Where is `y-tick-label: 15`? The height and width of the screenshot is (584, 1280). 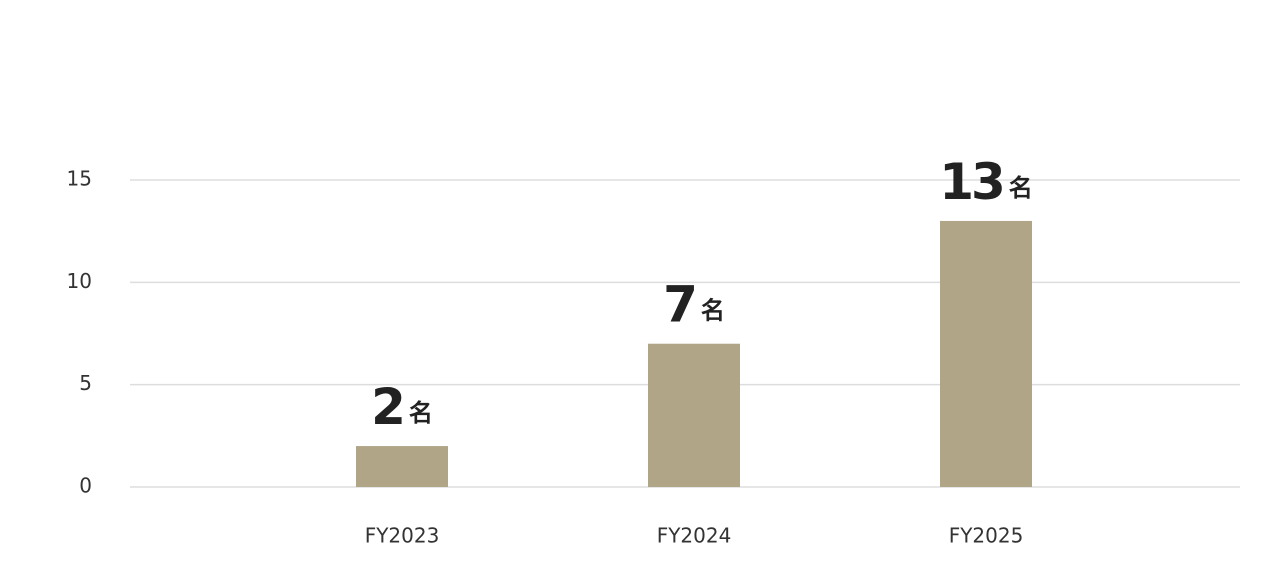 y-tick-label: 15 is located at coordinates (79, 179).